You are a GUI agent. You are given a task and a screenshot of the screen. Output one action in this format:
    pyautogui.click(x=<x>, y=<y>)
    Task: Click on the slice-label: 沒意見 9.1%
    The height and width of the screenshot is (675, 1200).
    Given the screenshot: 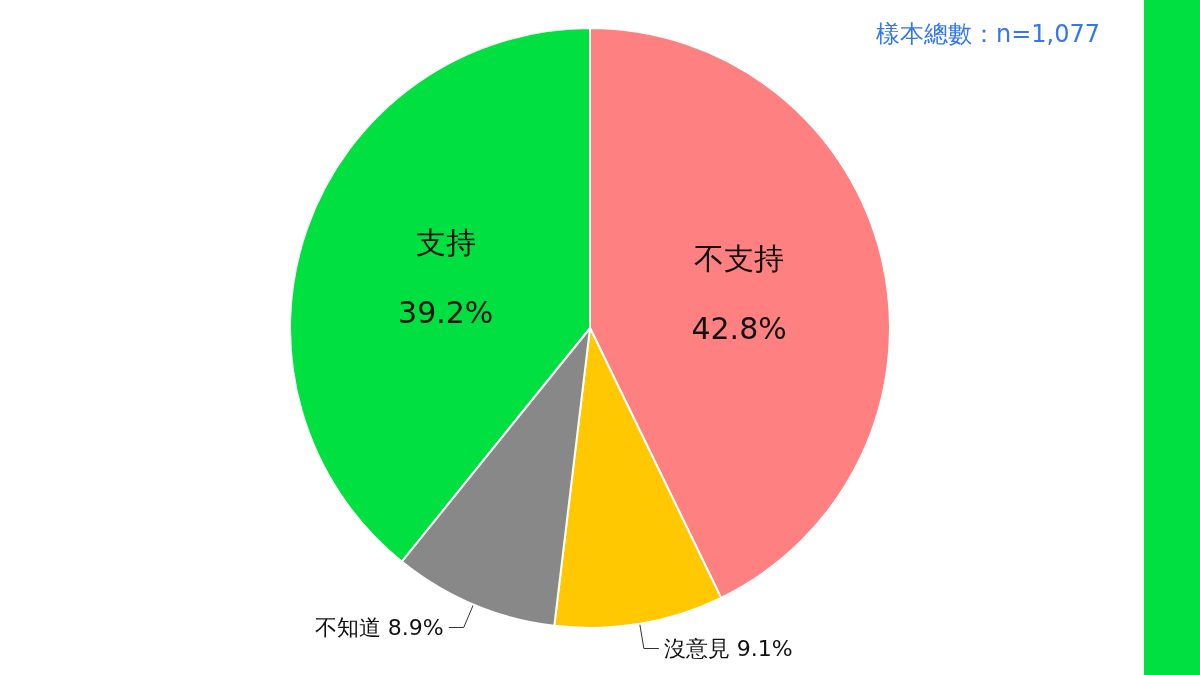 What is the action you would take?
    pyautogui.click(x=728, y=649)
    